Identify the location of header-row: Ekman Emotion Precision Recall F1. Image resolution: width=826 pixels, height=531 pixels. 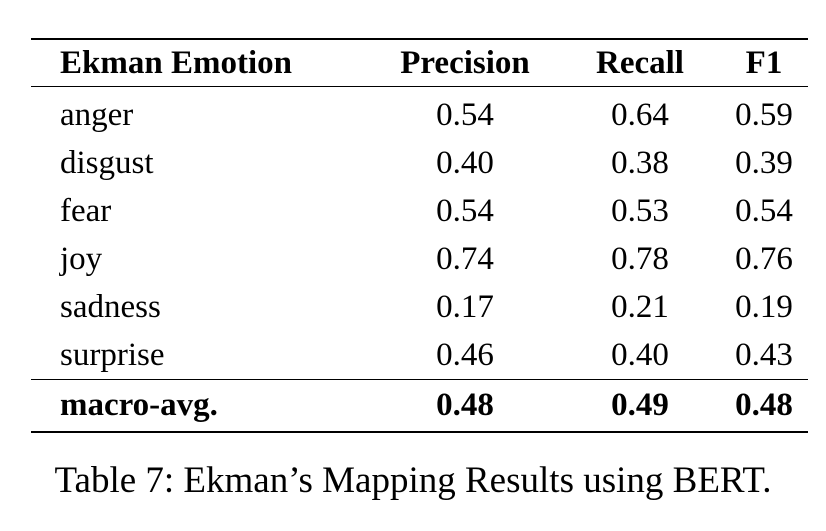
(419, 63).